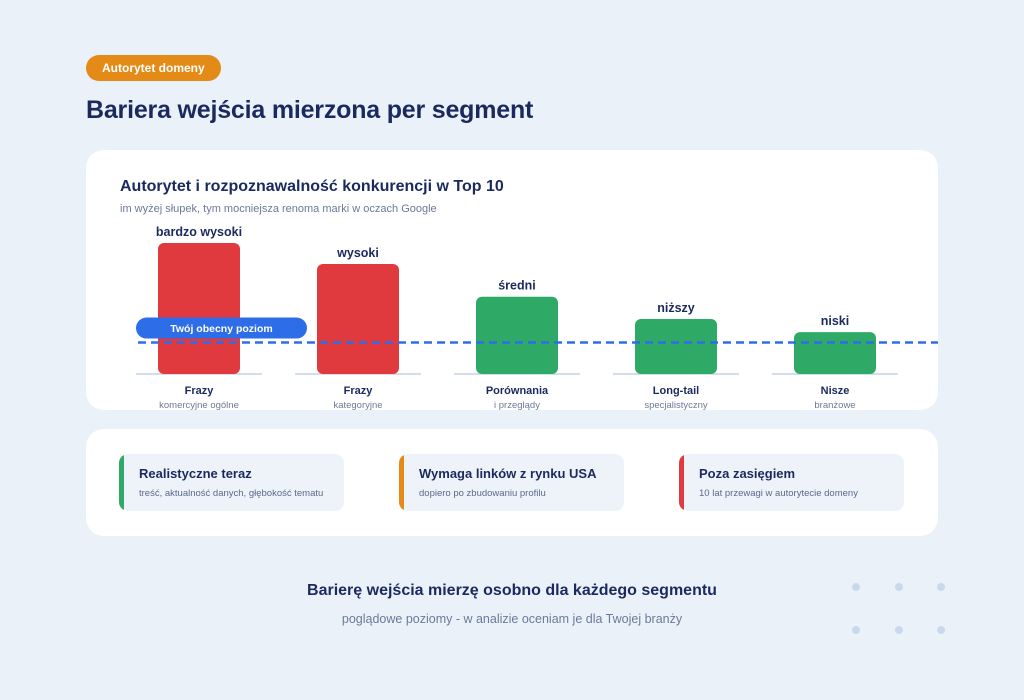  What do you see at coordinates (482, 493) in the screenshot?
I see `legend-item-description: dopiero po zbudowaniu profilu` at bounding box center [482, 493].